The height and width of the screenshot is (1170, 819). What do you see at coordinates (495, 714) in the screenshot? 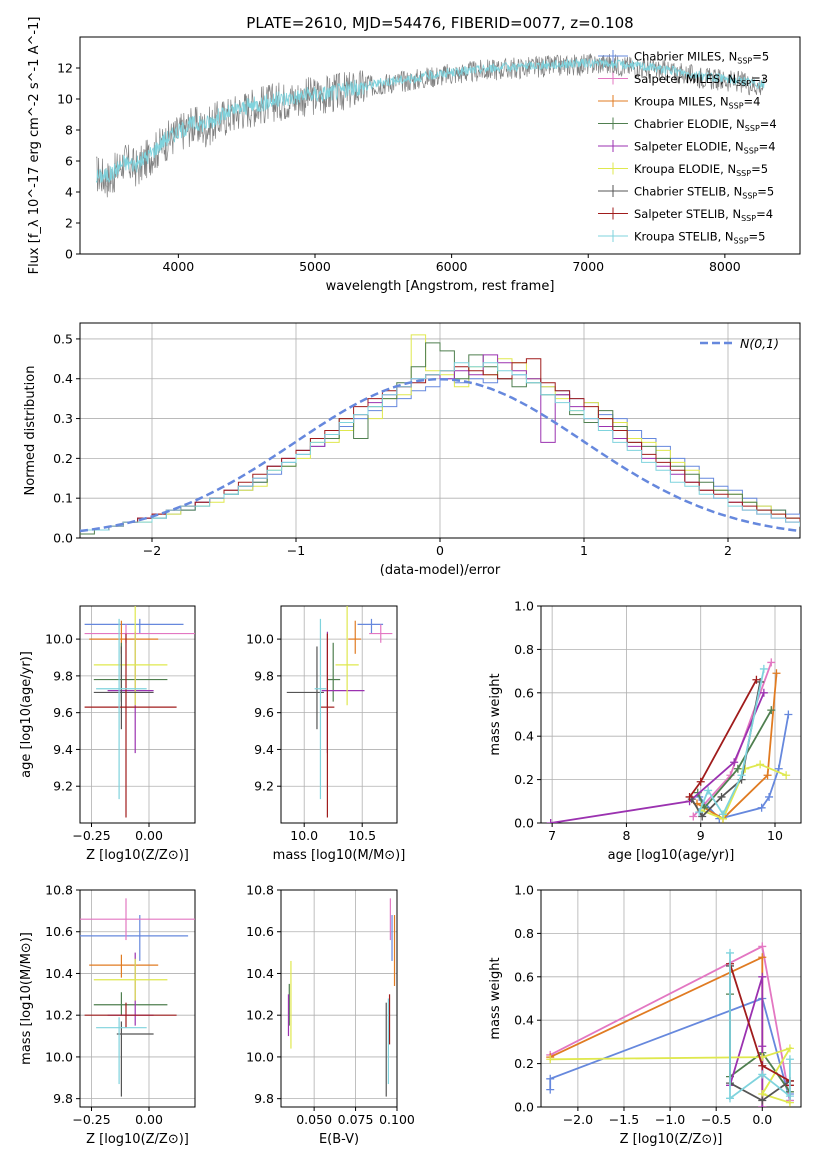
I see `massweight-vs-age-ylabel: mass weight` at bounding box center [495, 714].